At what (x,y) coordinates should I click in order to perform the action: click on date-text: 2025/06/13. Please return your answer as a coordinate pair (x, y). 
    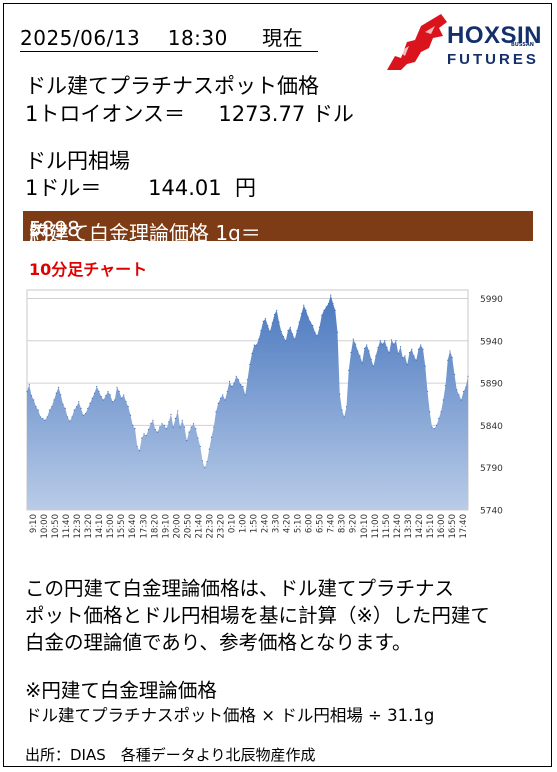
    Looking at the image, I should click on (80, 38).